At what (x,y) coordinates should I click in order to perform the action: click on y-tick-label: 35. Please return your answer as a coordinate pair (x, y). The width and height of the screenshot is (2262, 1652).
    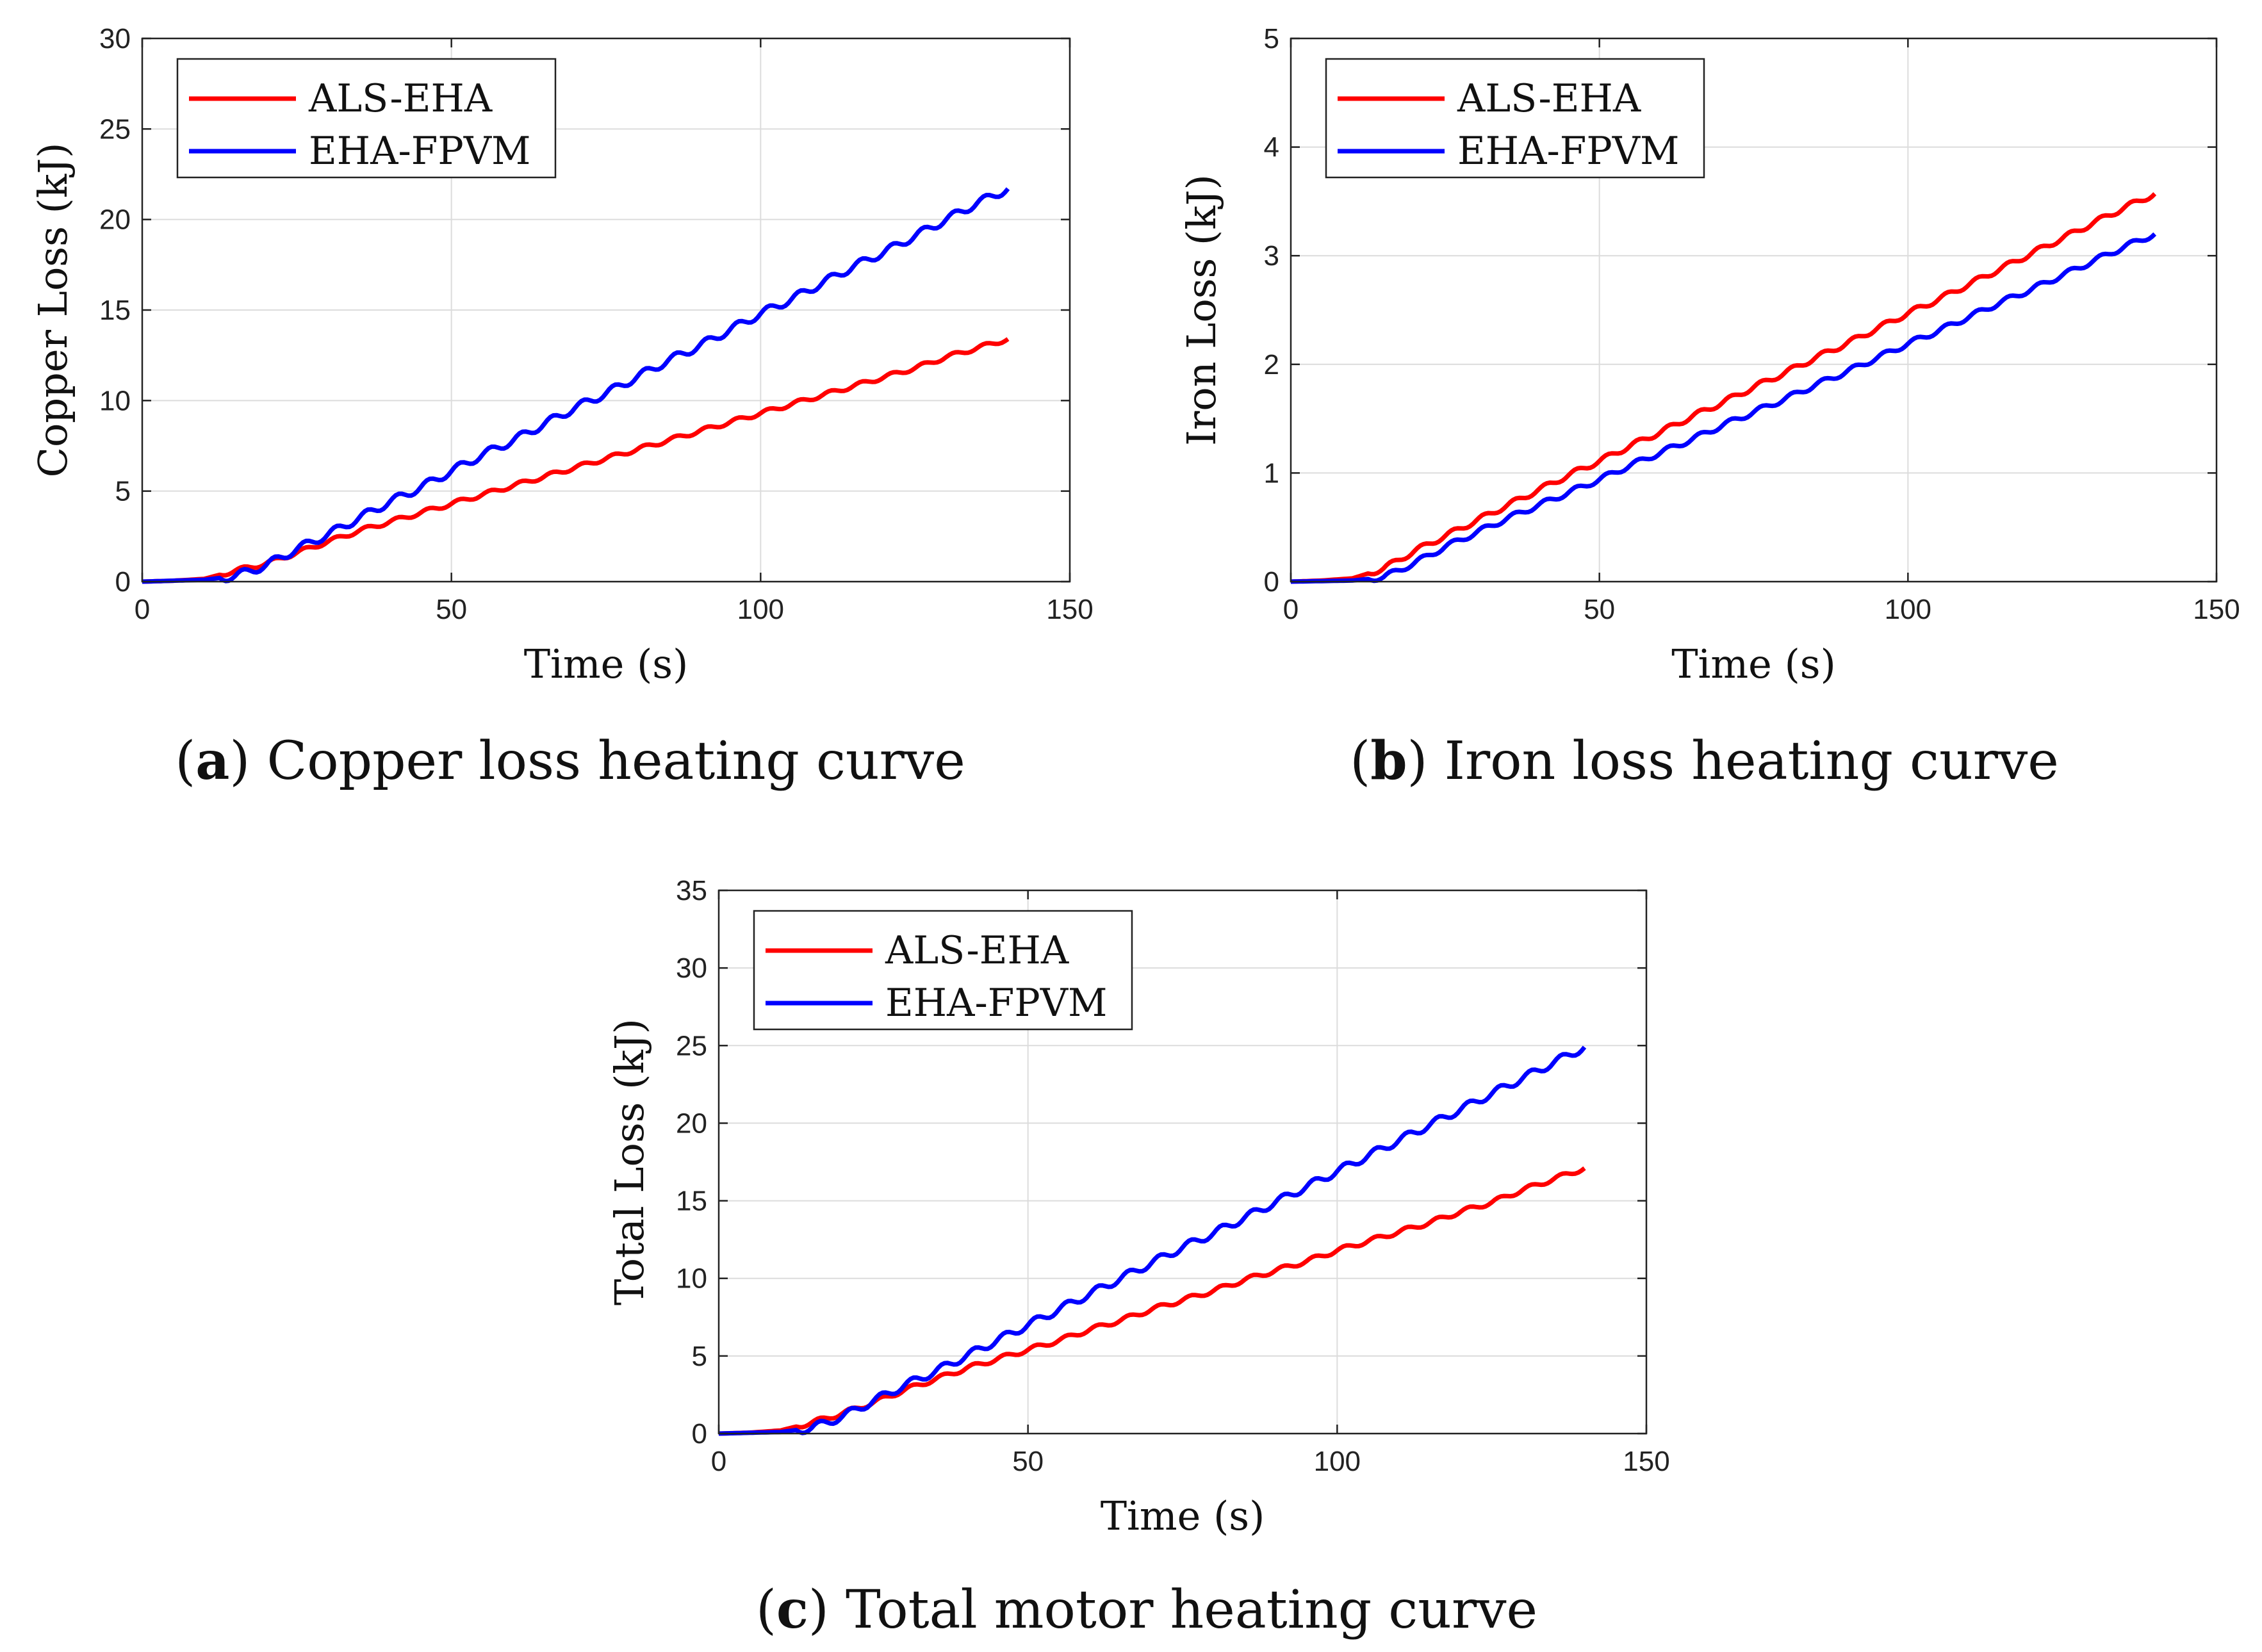
    Looking at the image, I should click on (692, 890).